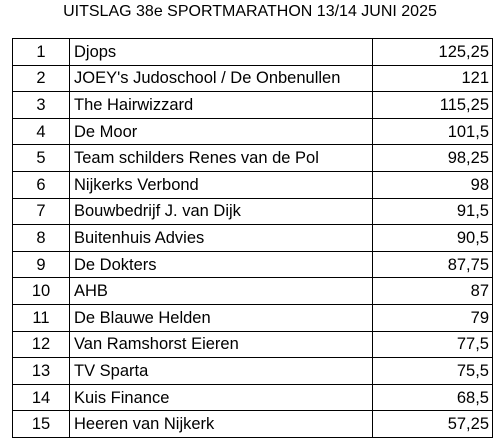  What do you see at coordinates (221, 371) in the screenshot?
I see `team-name-cell: TV Sparta` at bounding box center [221, 371].